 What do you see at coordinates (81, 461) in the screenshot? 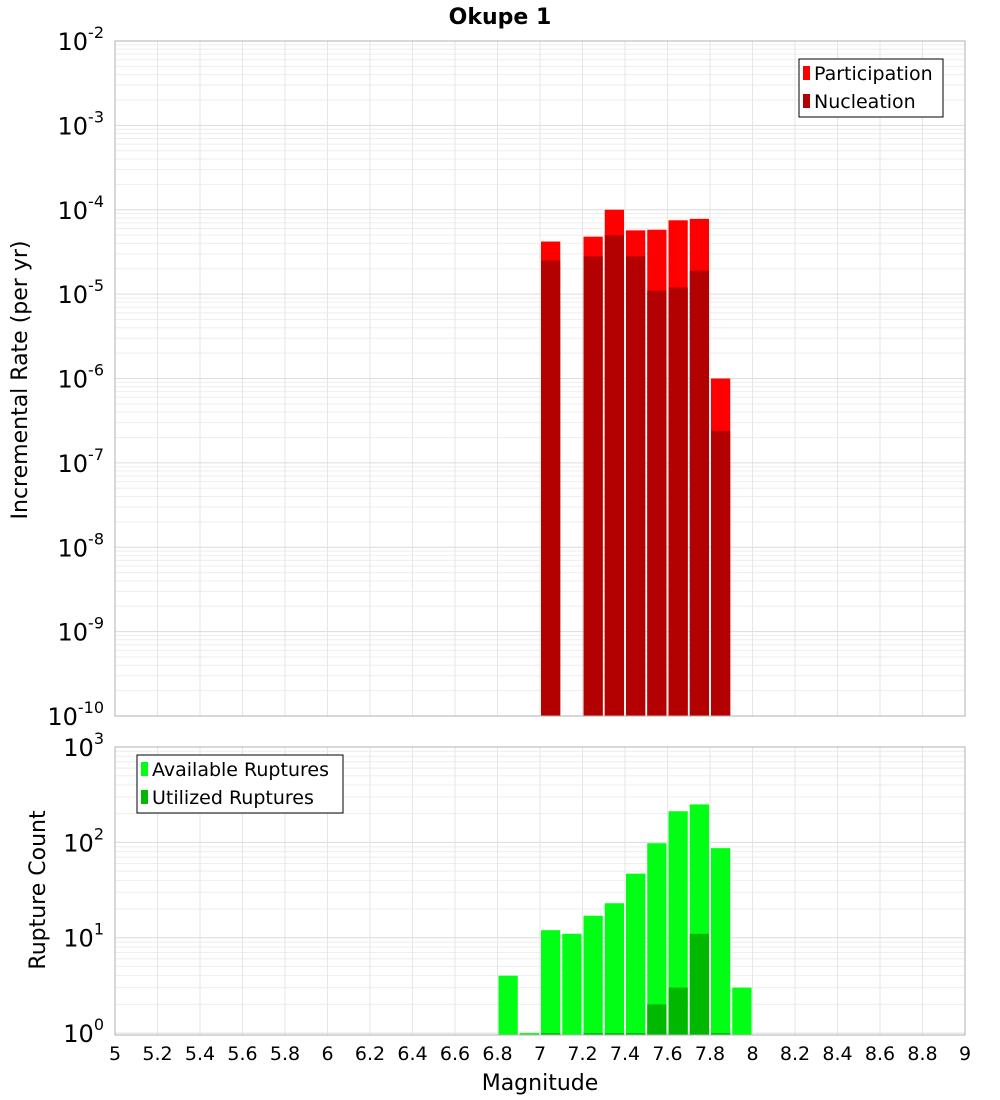
I see `y-tick-label: 10⁻⁷` at bounding box center [81, 461].